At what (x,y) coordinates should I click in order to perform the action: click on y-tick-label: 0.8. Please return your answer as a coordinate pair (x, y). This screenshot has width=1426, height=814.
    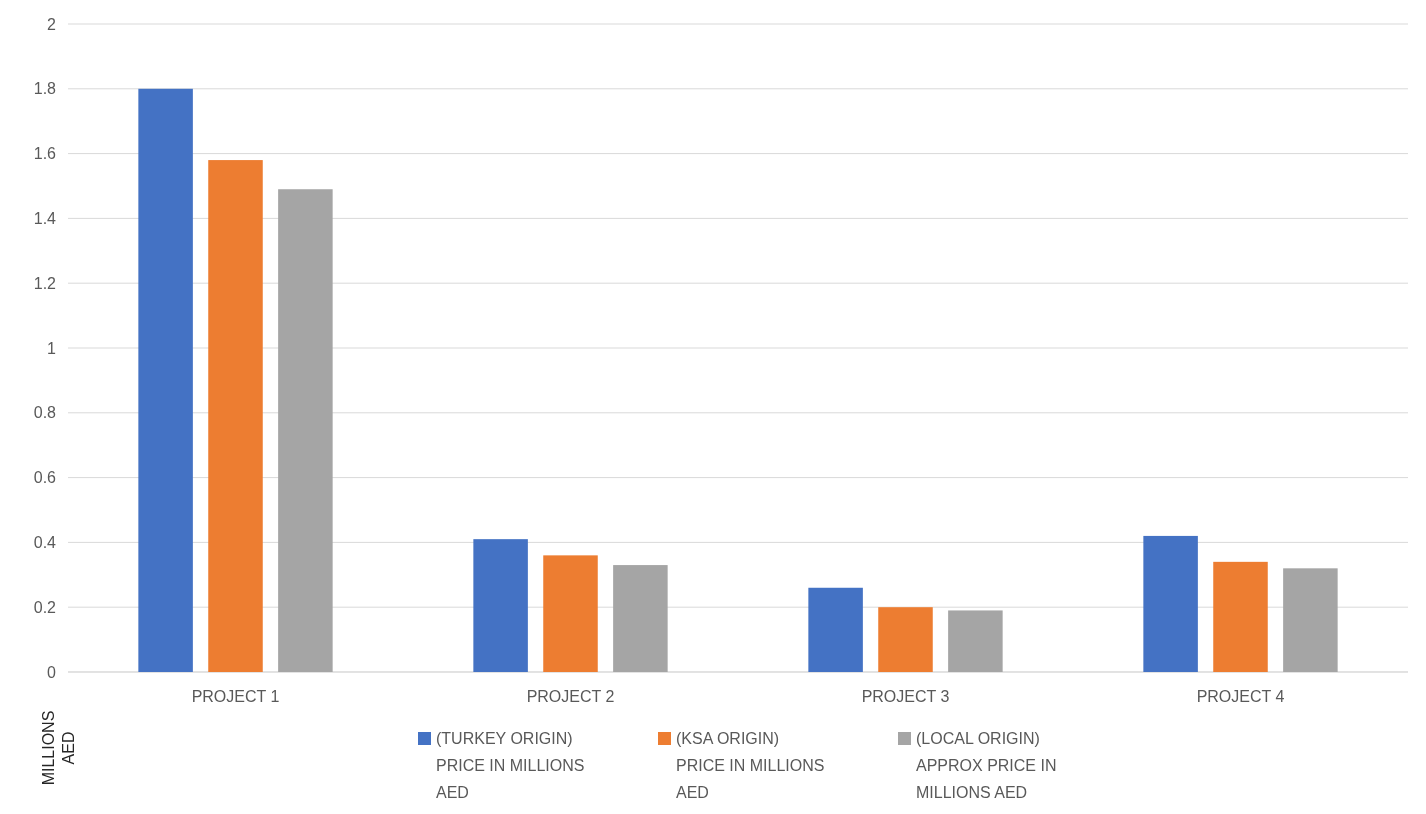
    Looking at the image, I should click on (45, 413).